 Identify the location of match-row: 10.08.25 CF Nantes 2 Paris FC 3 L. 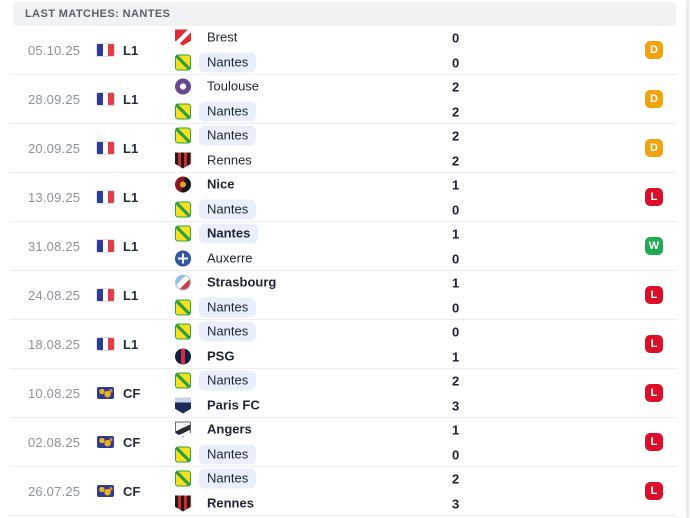
(343, 393).